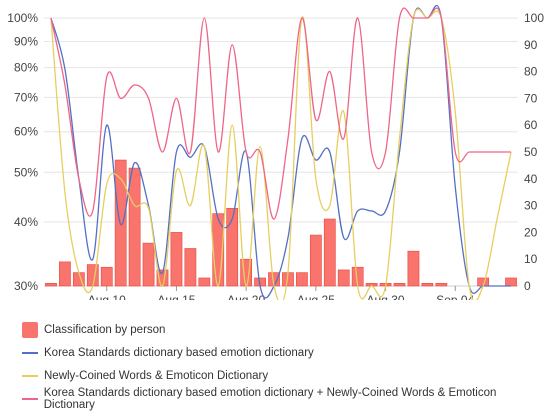 Image resolution: width=550 pixels, height=411 pixels. Describe the element at coordinates (531, 98) in the screenshot. I see `y-right-tick-label: 70` at that location.